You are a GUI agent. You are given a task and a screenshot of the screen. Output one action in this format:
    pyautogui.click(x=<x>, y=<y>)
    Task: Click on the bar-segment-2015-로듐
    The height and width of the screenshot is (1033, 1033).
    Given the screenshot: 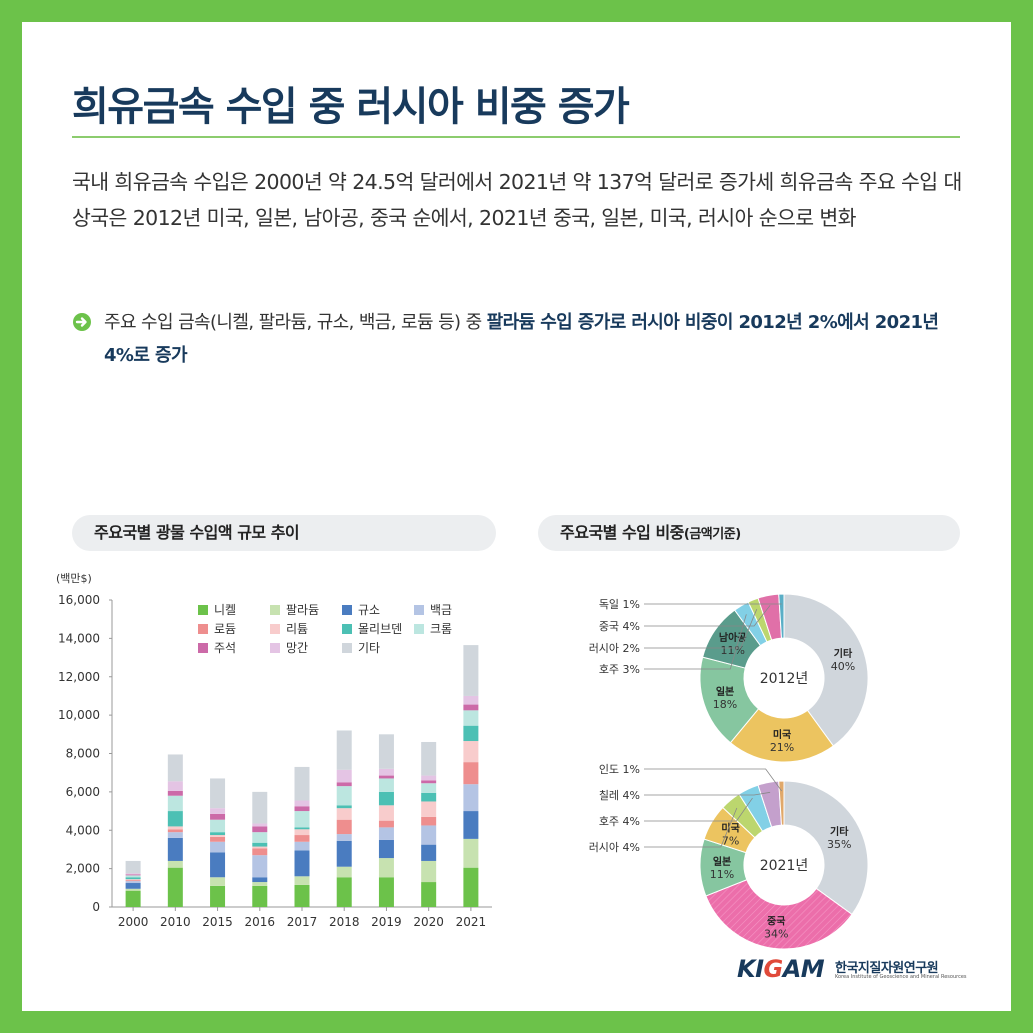 What is the action you would take?
    pyautogui.click(x=218, y=839)
    